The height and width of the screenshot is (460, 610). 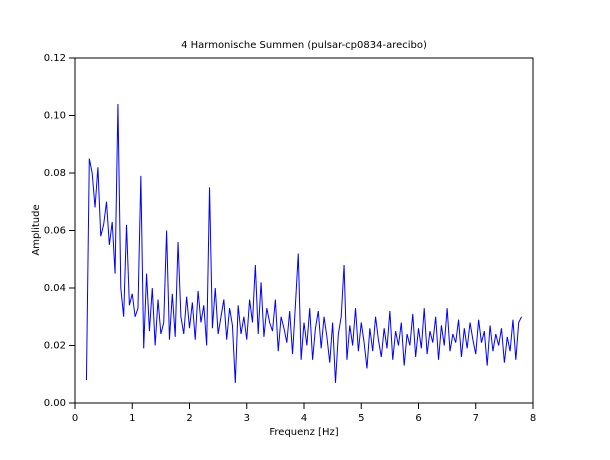 What do you see at coordinates (55, 116) in the screenshot?
I see `y-tick-label: 0.10` at bounding box center [55, 116].